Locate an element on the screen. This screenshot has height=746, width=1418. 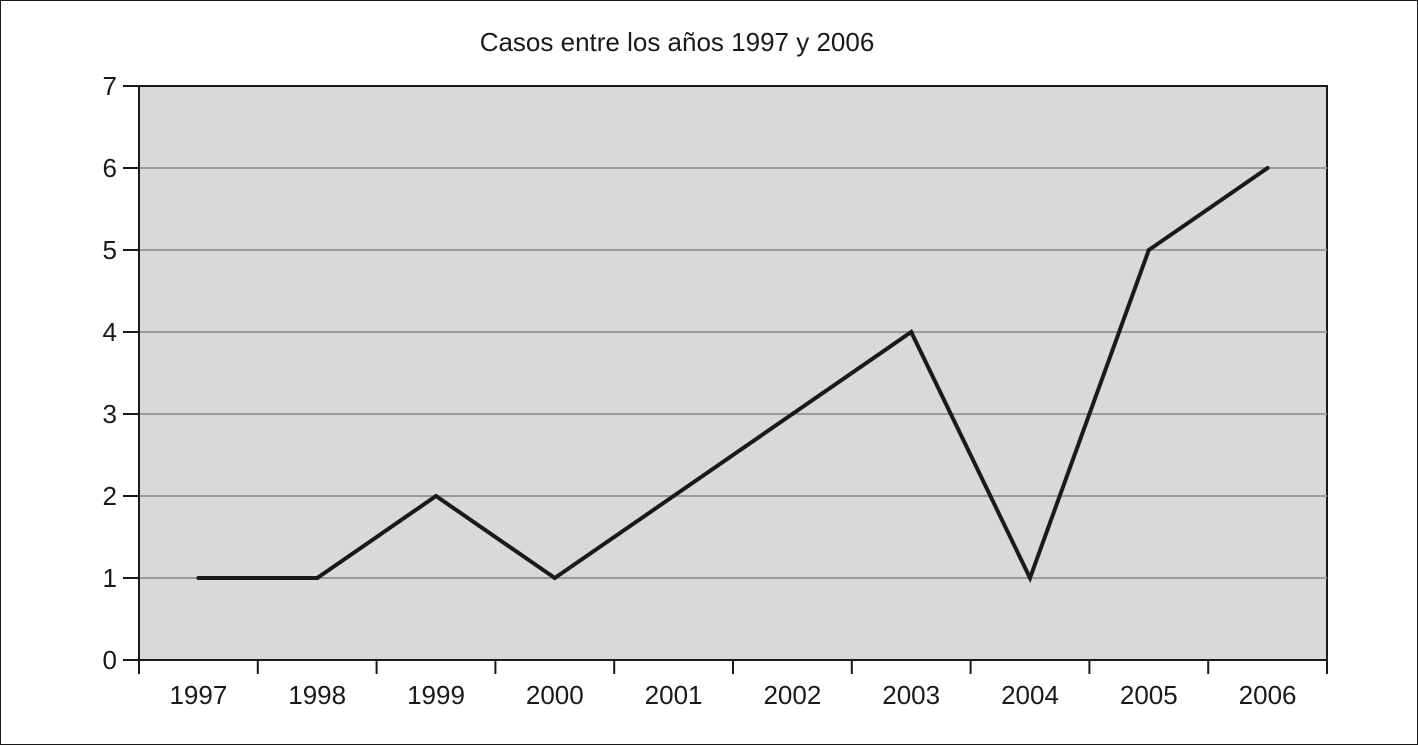
x-tick-label: 2006 is located at coordinates (1268, 695).